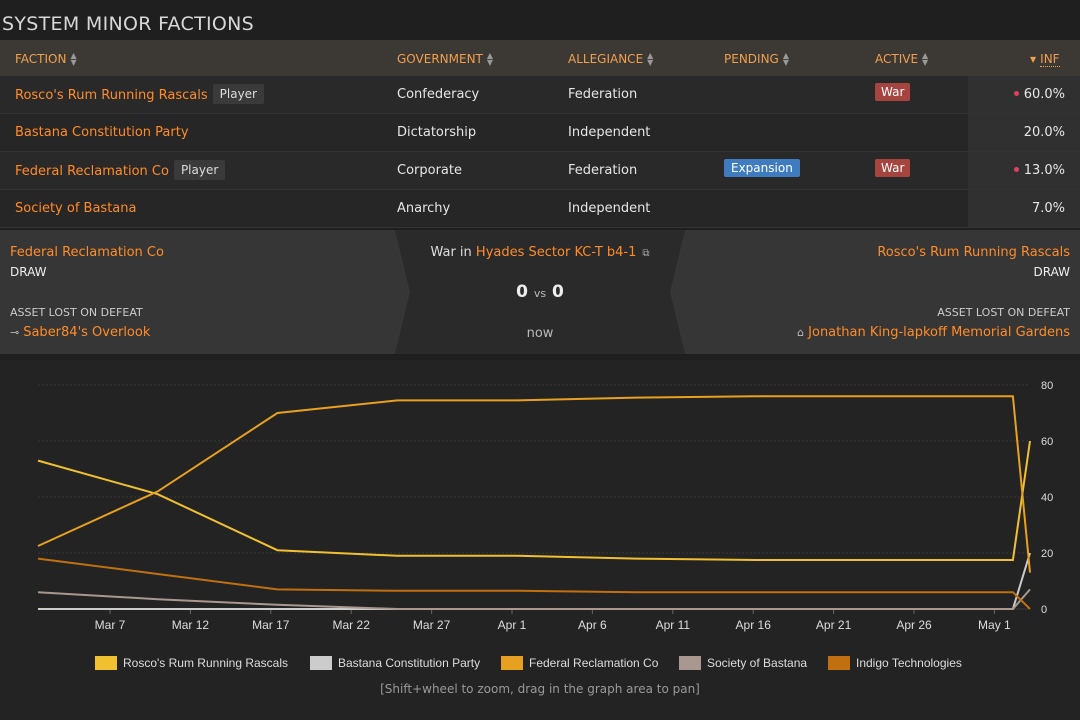 This screenshot has height=720, width=1080. Describe the element at coordinates (432, 625) in the screenshot. I see `x-tick-label: Mar 27` at that location.